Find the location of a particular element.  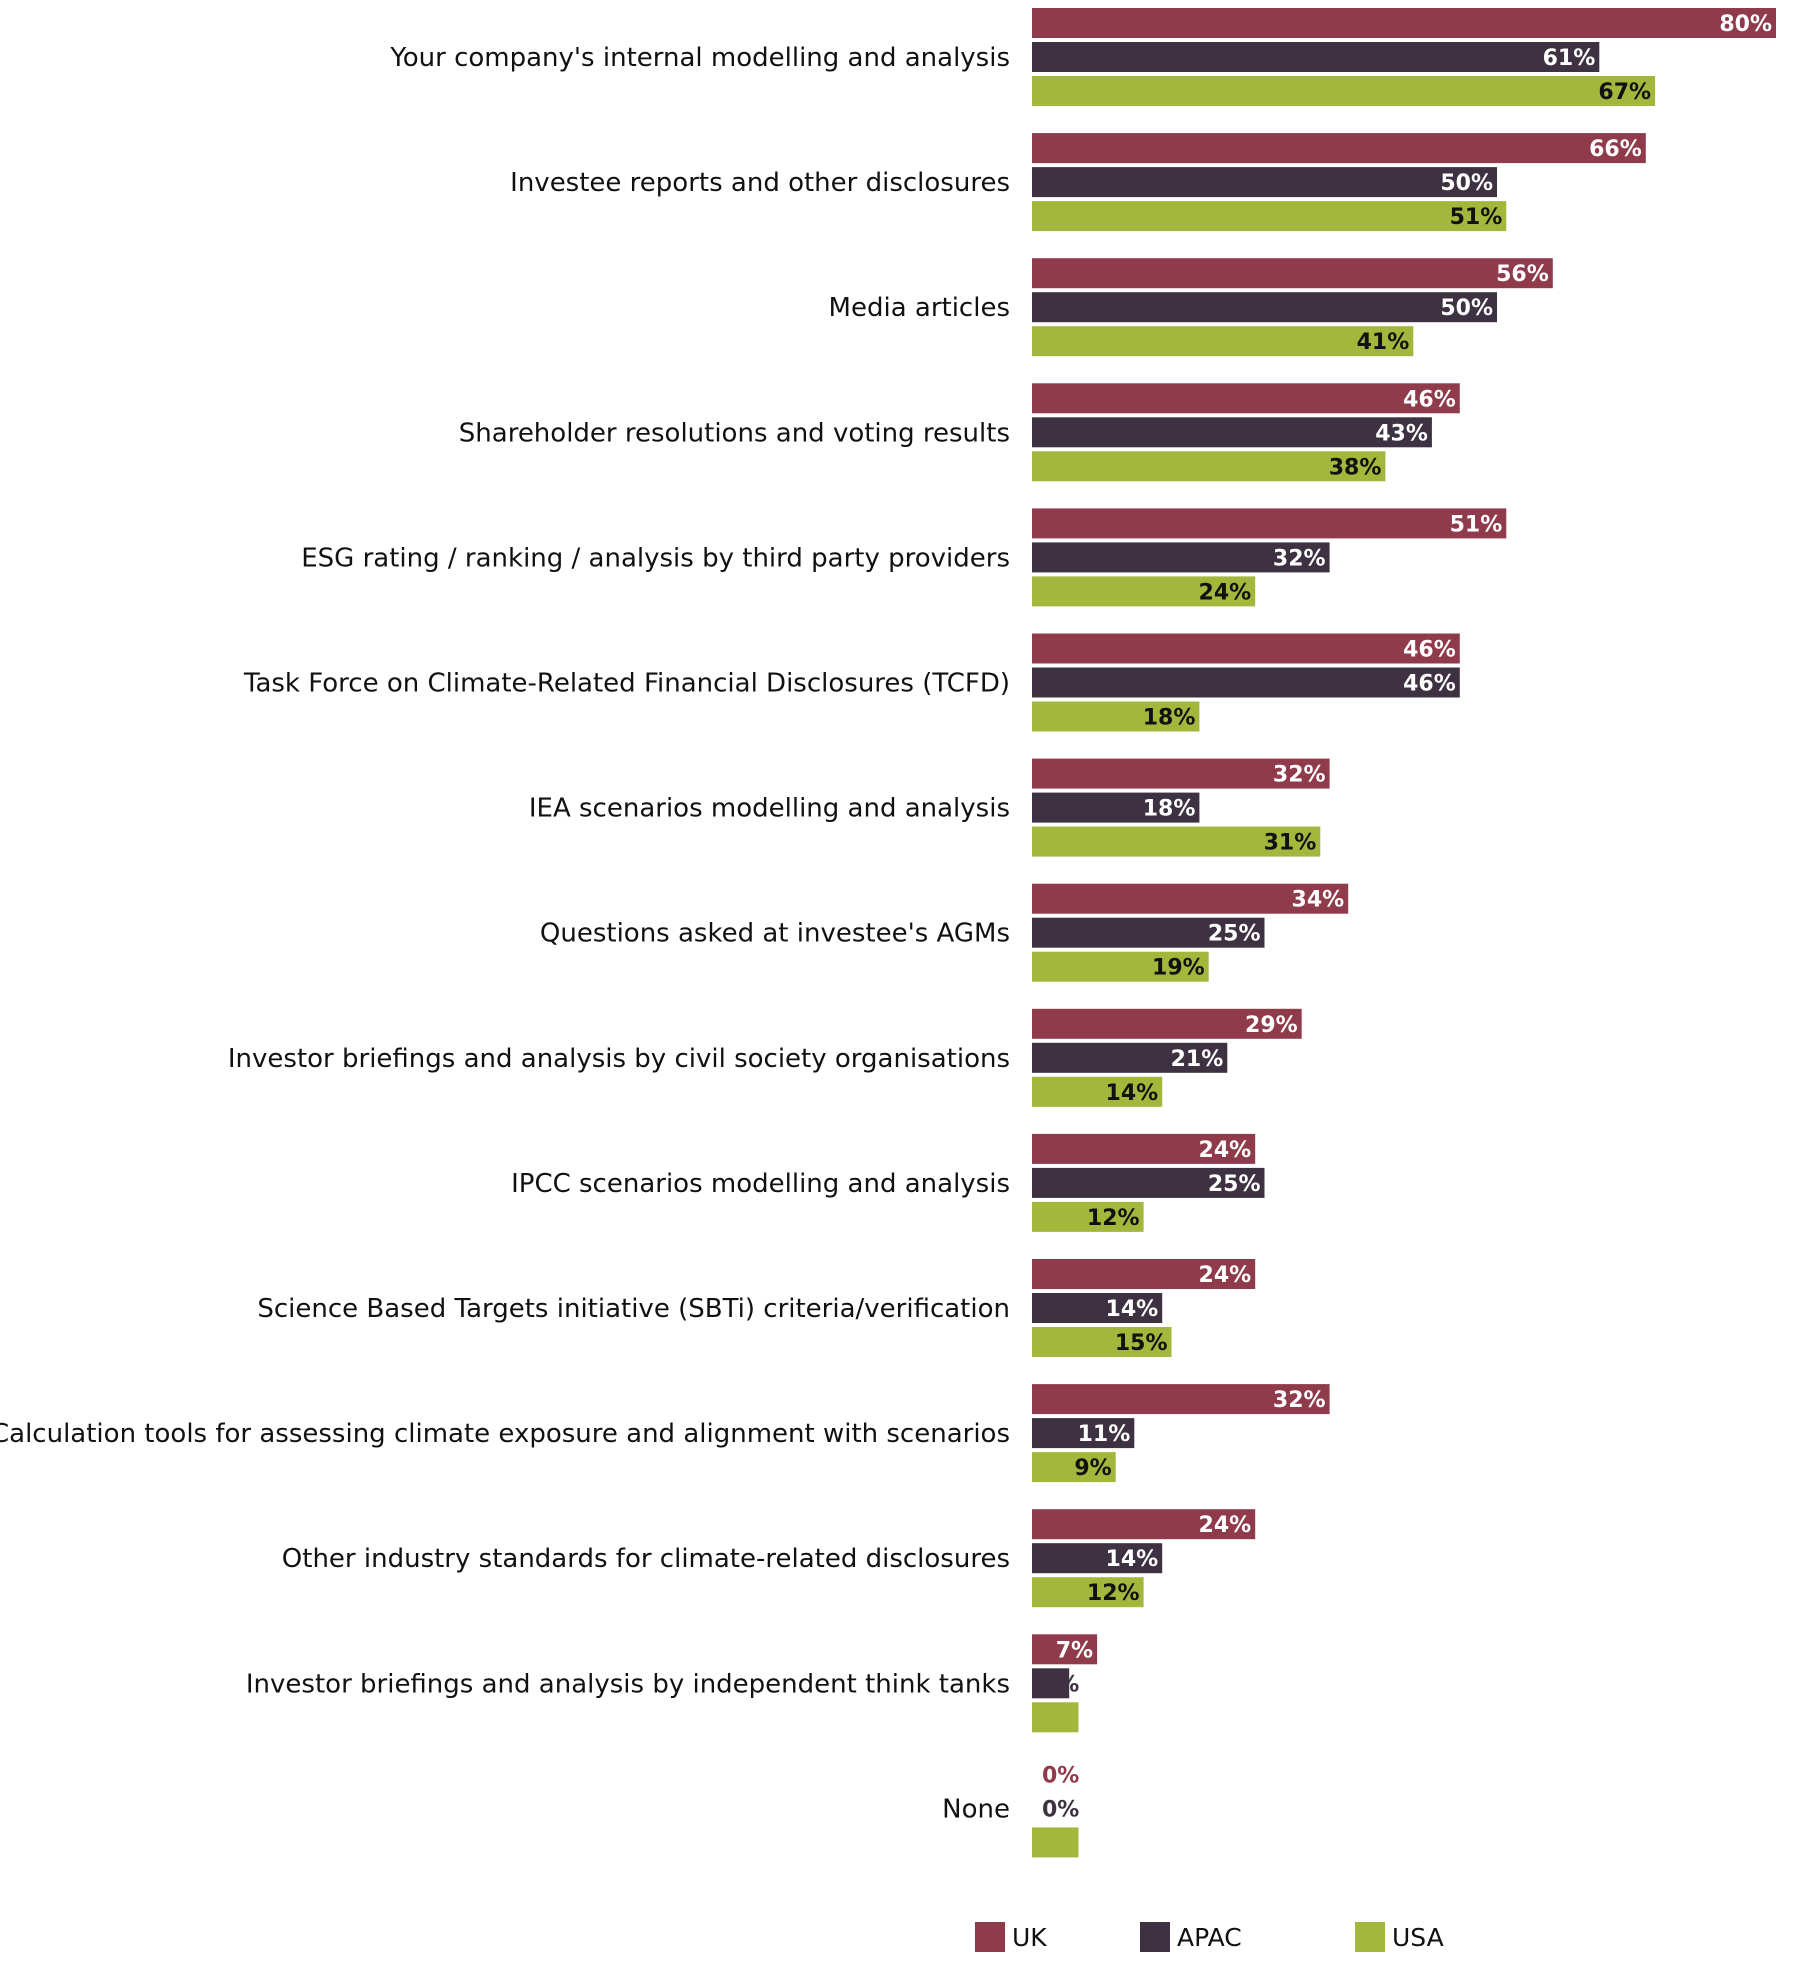

value-label-apac: 18% is located at coordinates (1169, 809).